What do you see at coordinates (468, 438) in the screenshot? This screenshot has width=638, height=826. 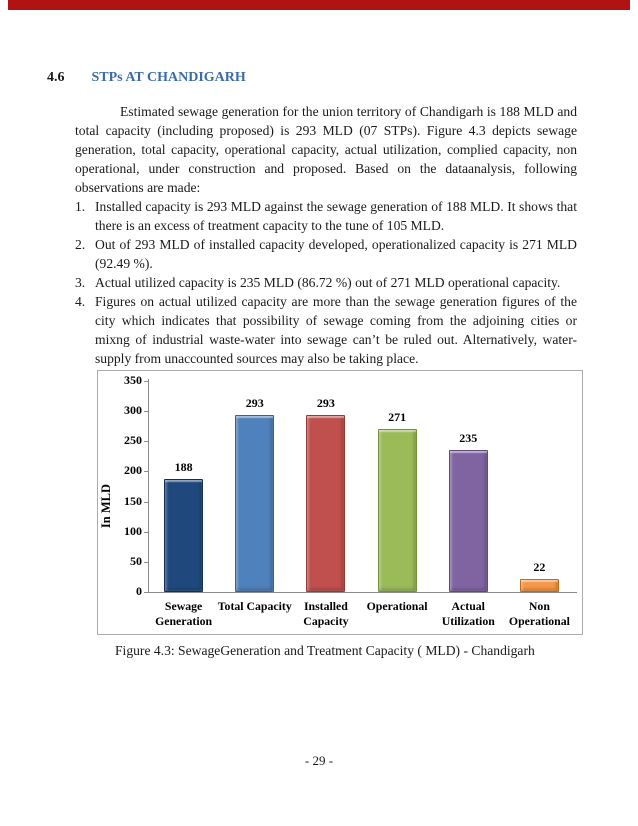 I see `bar-value-label: 235` at bounding box center [468, 438].